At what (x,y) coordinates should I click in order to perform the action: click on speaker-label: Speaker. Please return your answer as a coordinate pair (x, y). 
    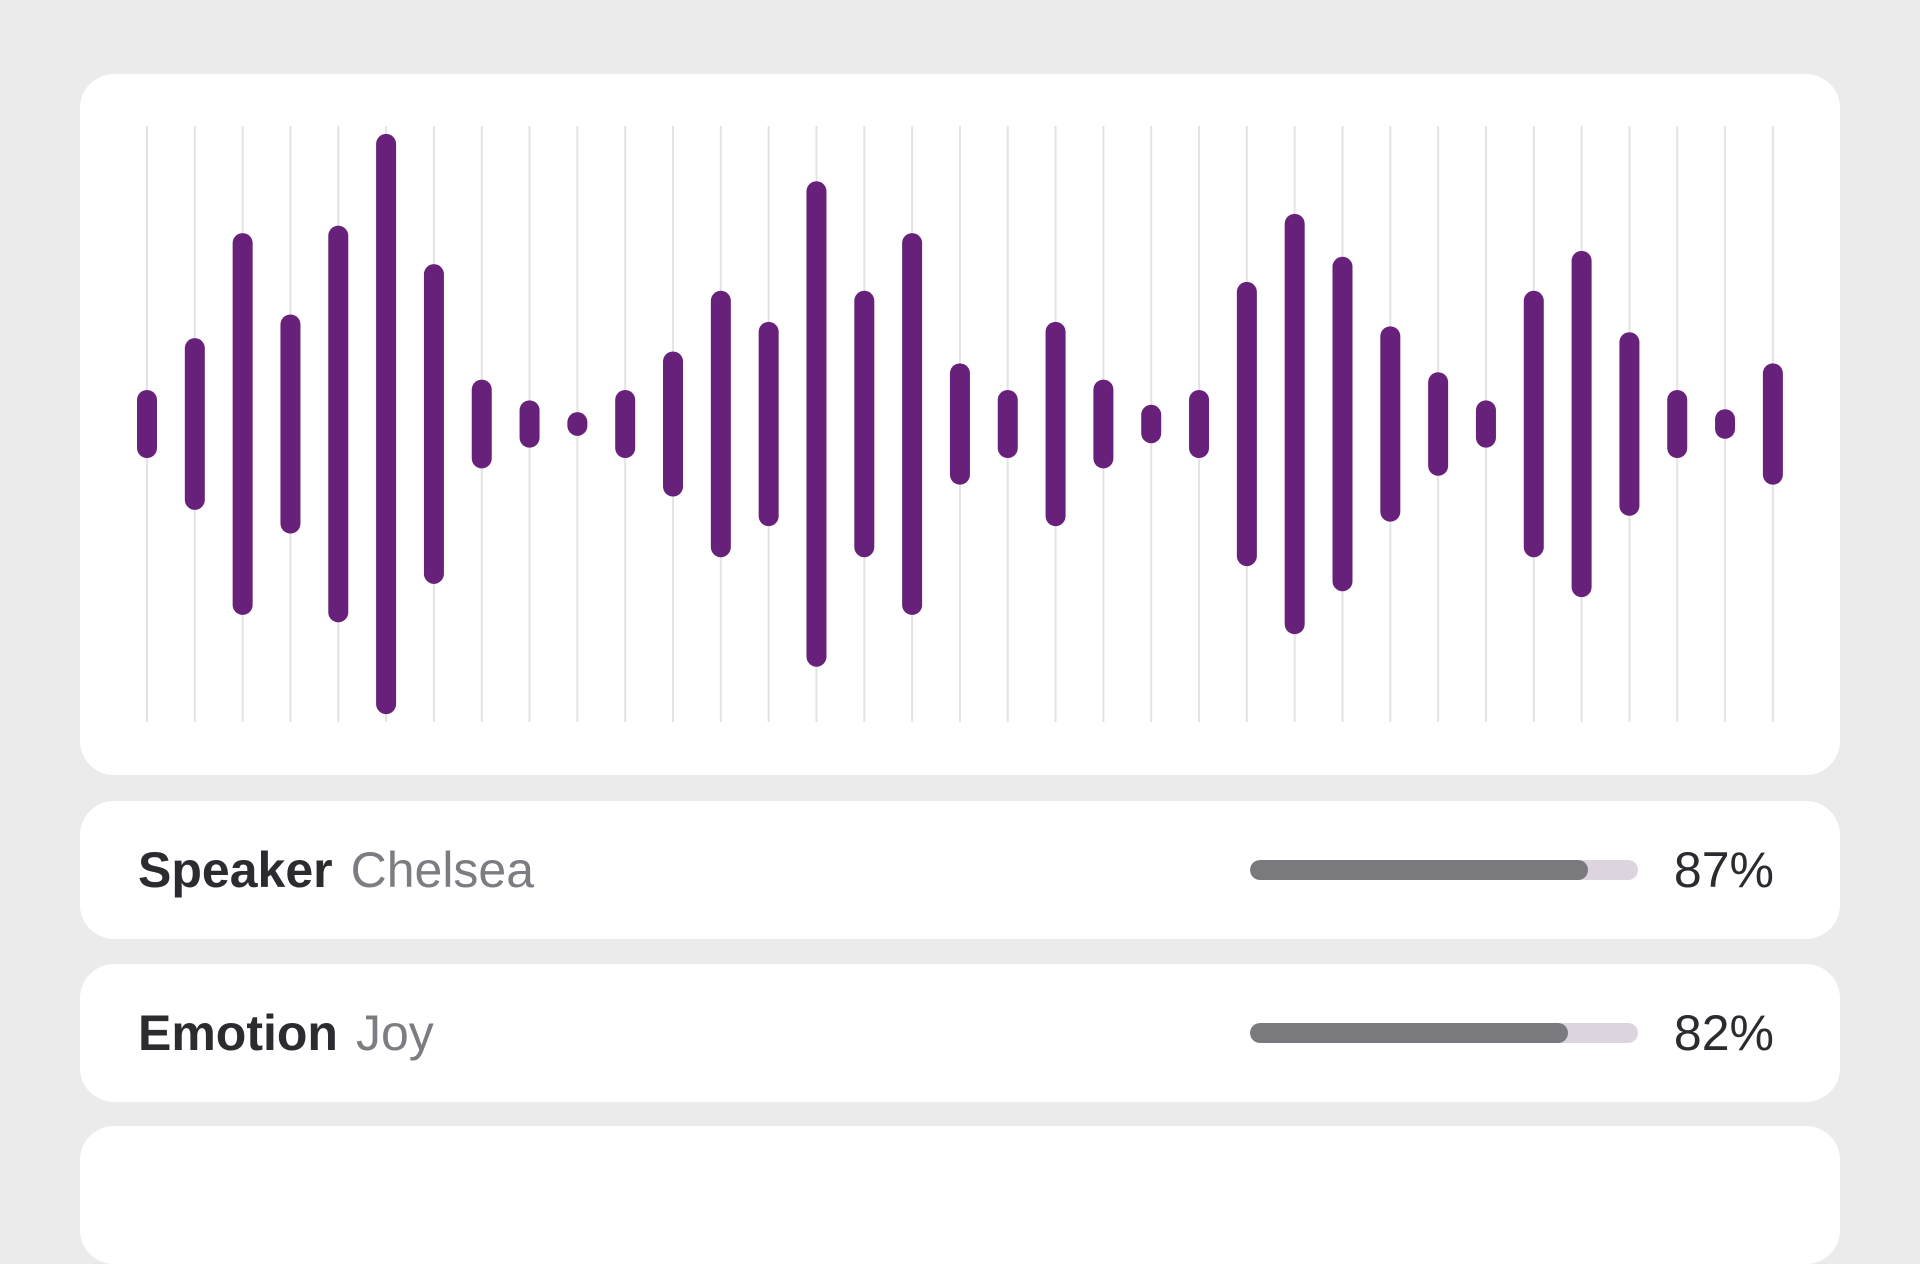
    Looking at the image, I should click on (235, 870).